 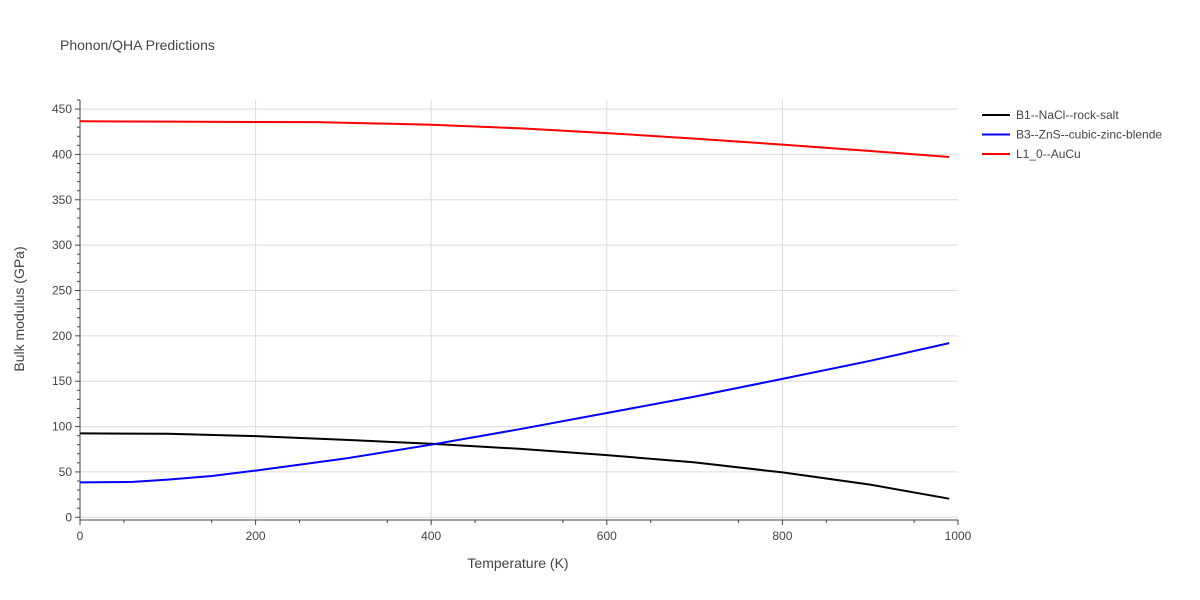 What do you see at coordinates (62, 381) in the screenshot?
I see `y-tick-label: 150` at bounding box center [62, 381].